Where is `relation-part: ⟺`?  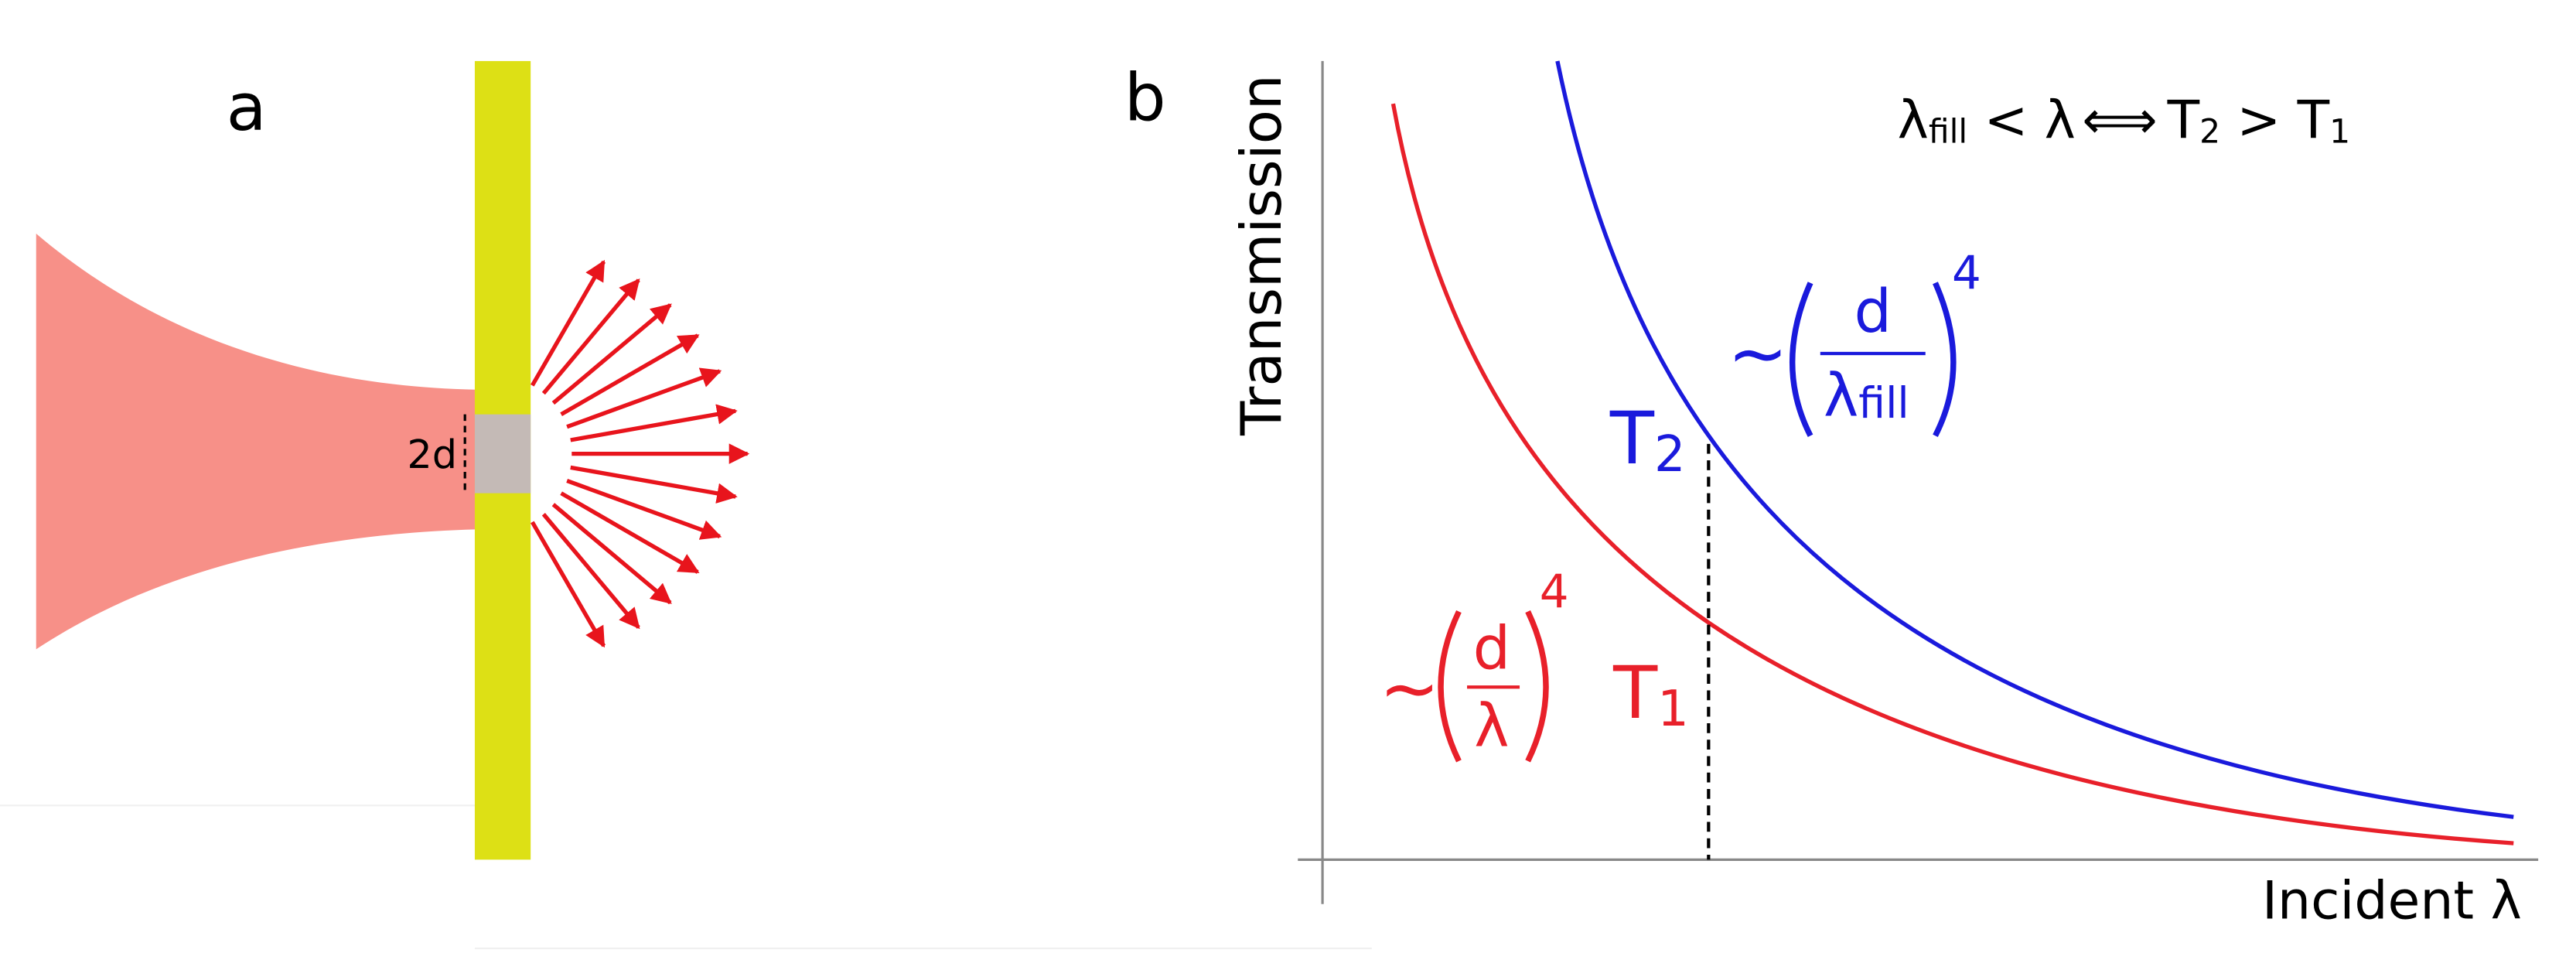 relation-part: ⟺ is located at coordinates (2120, 120).